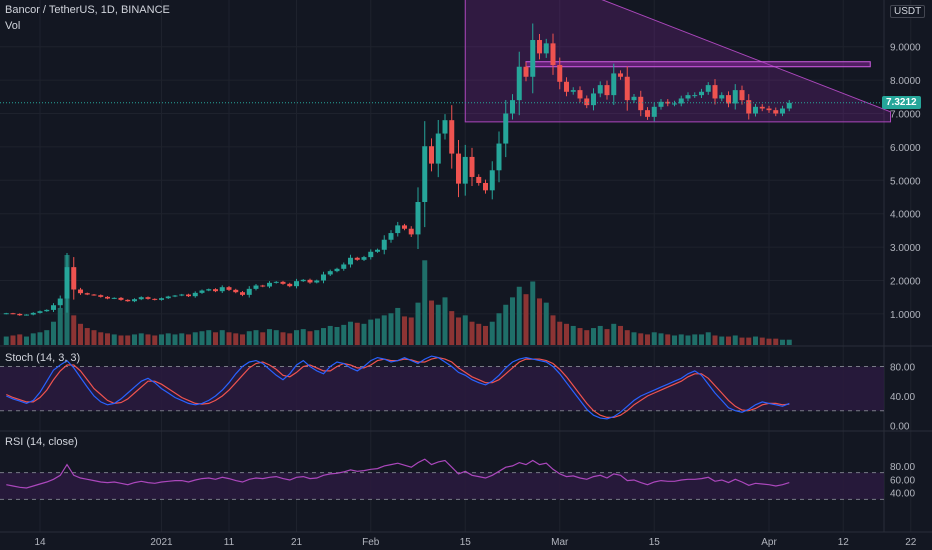 The image size is (932, 550). Describe the element at coordinates (698, 64) in the screenshot. I see `resistance-box` at that location.